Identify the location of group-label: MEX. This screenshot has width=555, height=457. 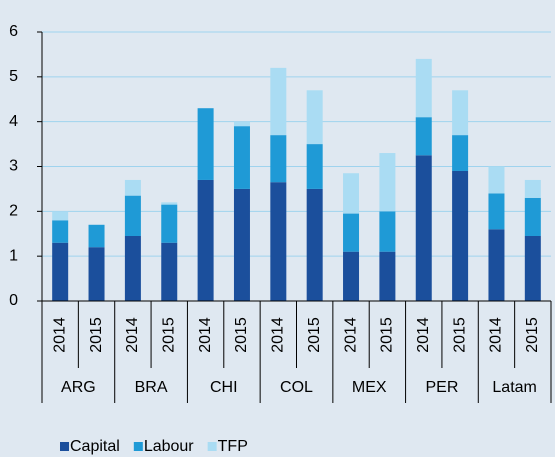
(369, 387).